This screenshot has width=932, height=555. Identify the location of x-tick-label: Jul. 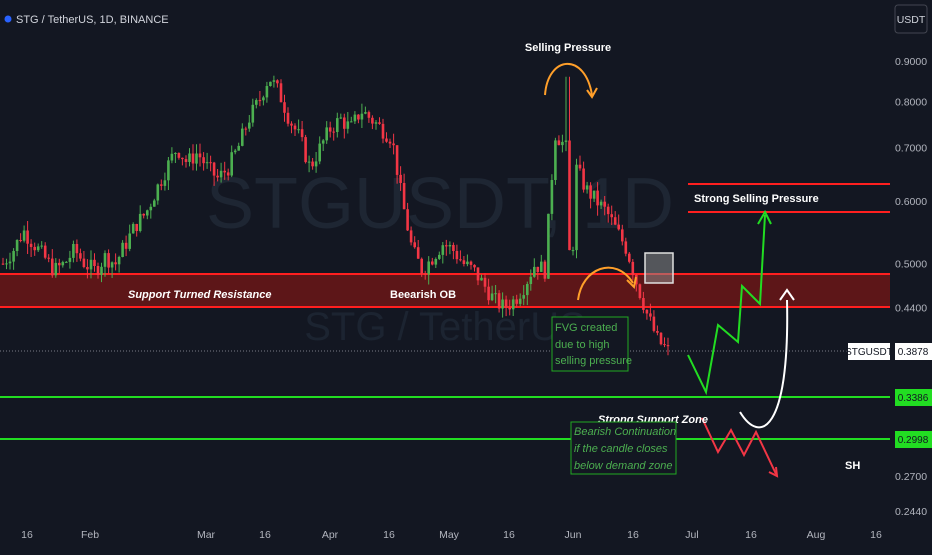
(691, 535).